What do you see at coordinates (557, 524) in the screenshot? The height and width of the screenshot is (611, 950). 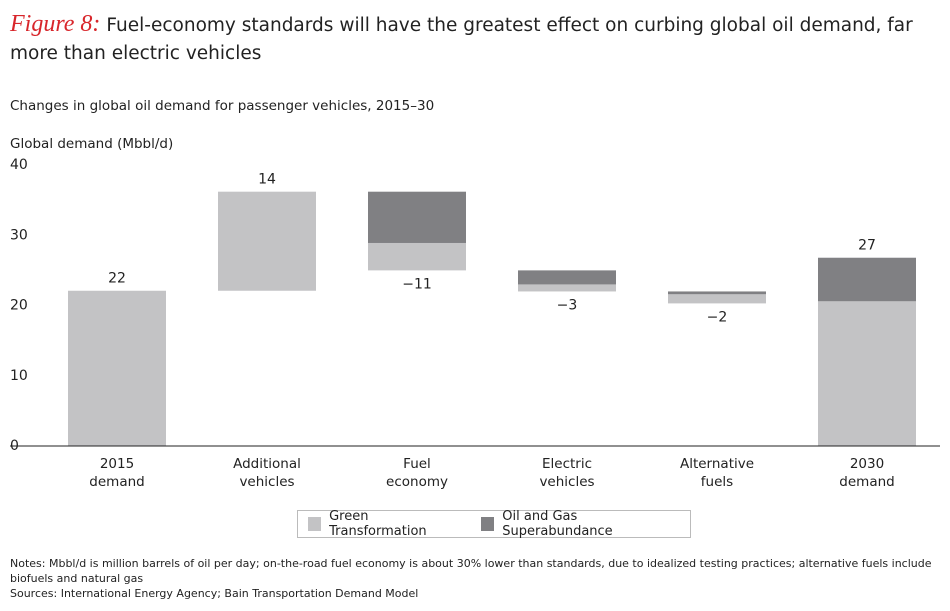 I see `legend-label: Oil and Gas Superabundance` at bounding box center [557, 524].